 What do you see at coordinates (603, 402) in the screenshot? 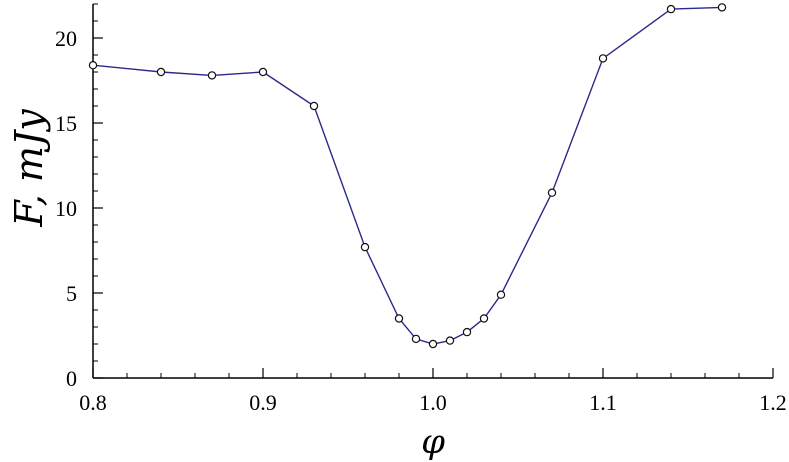
I see `x-tick-label: 1.1` at bounding box center [603, 402].